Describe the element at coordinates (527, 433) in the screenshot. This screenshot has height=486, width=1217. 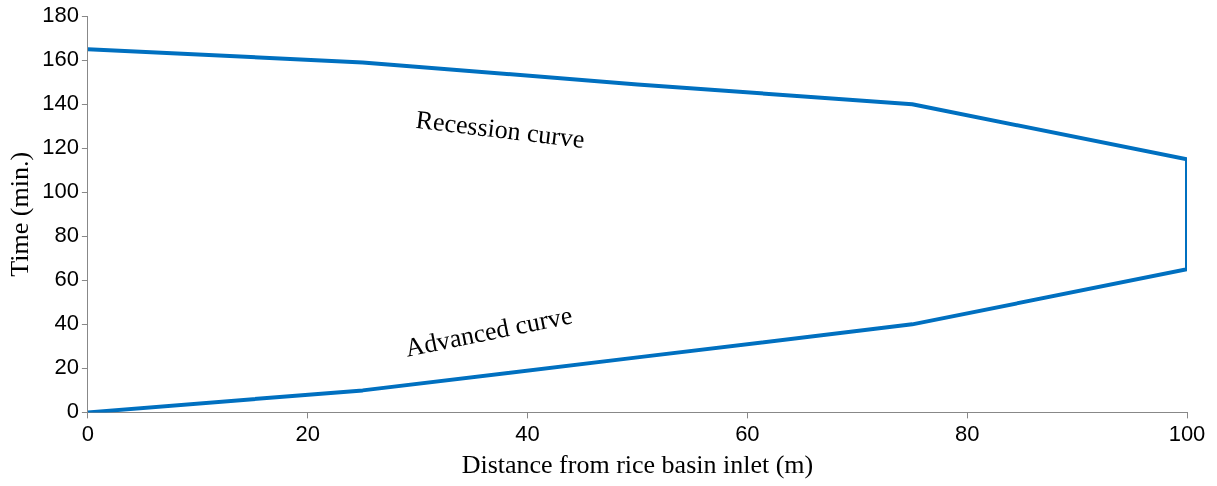
I see `x-tick-label: 40` at that location.